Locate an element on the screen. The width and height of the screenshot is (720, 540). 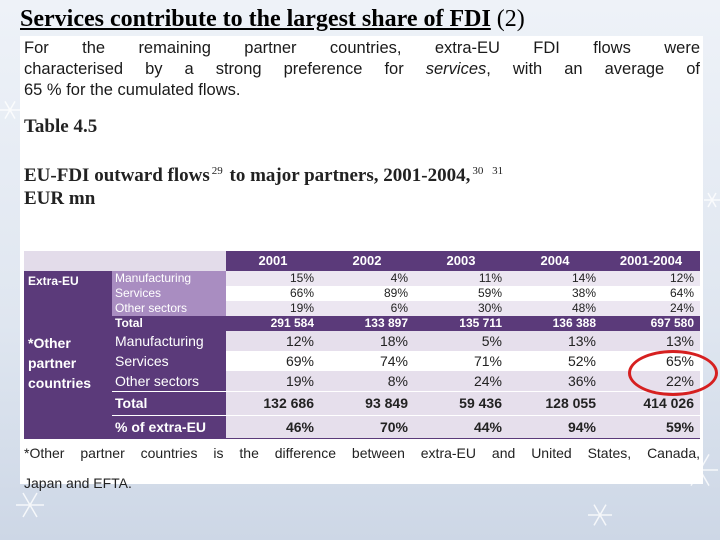
table-cell: 414 026 is located at coordinates (668, 403).